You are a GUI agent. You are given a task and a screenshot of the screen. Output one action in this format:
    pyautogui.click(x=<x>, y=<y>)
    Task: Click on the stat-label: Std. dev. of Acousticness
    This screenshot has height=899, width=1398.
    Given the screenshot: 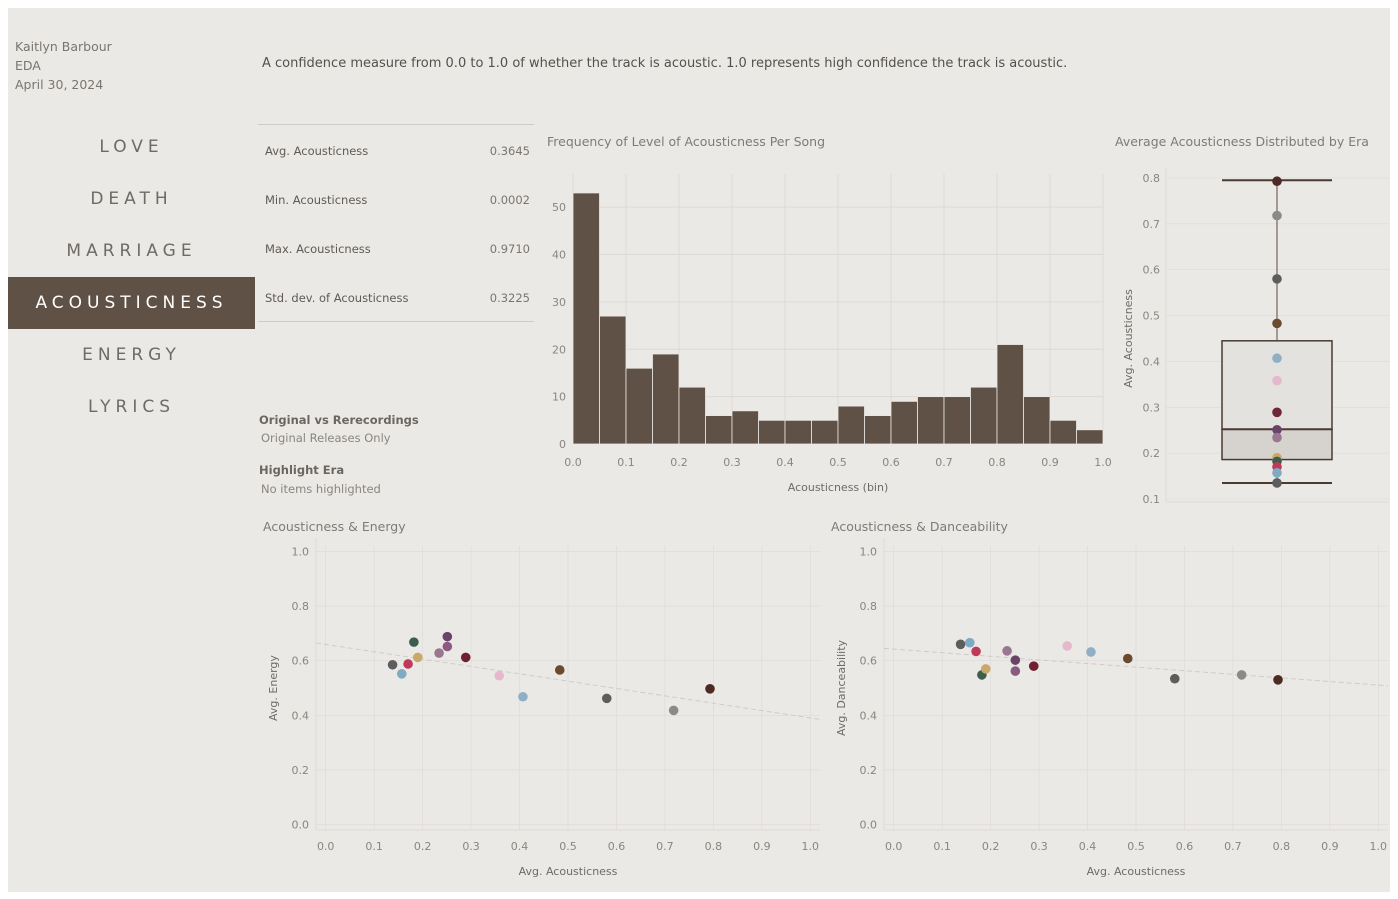 What is the action you would take?
    pyautogui.click(x=337, y=298)
    